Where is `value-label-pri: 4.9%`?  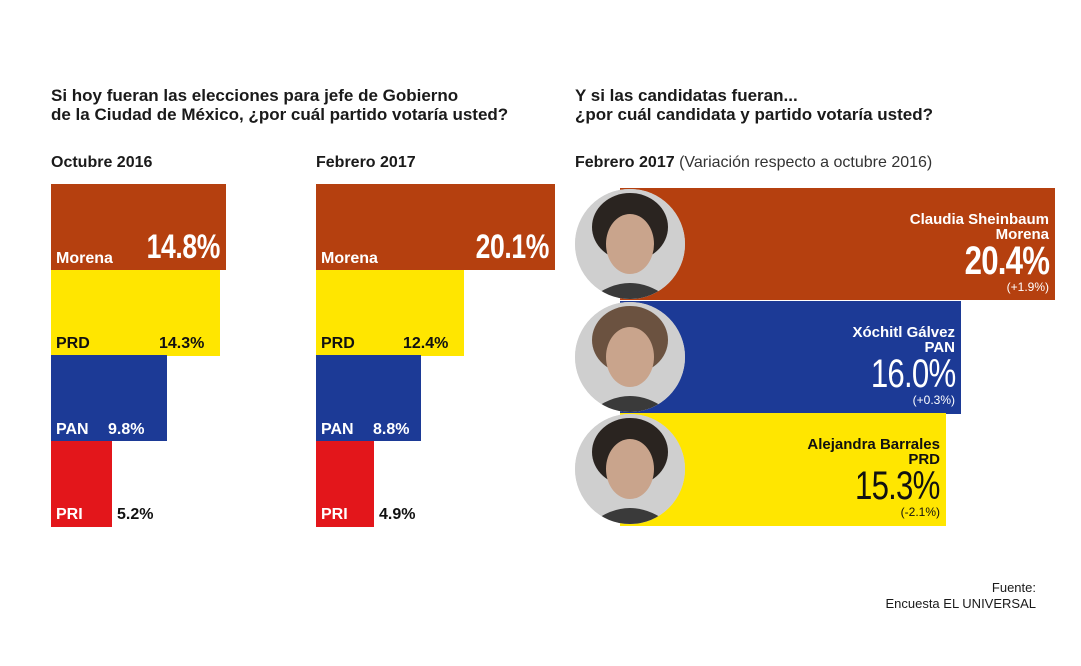 value-label-pri: 4.9% is located at coordinates (397, 514).